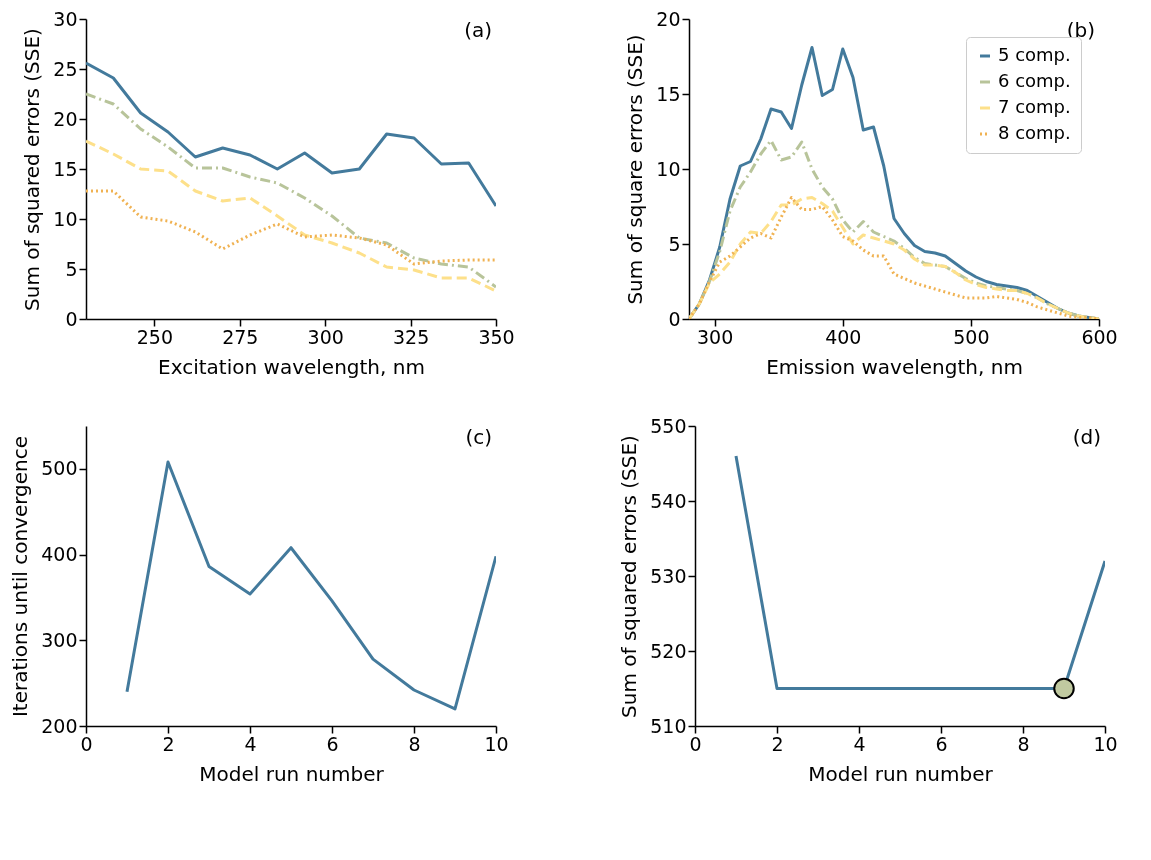 The width and height of the screenshot is (1151, 860). I want to click on y-tick-label: 500, so click(59, 468).